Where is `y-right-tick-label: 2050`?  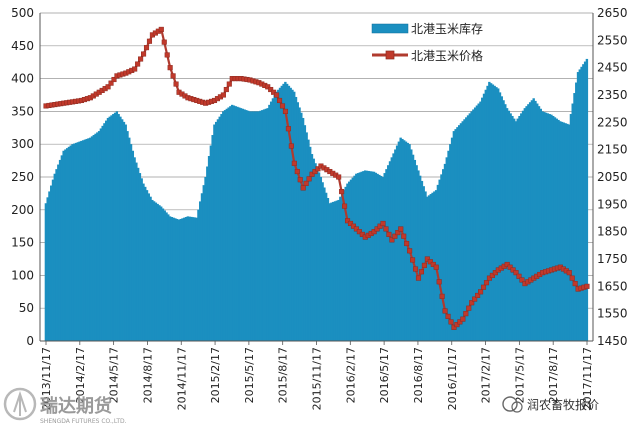 y-right-tick-label: 2050 is located at coordinates (612, 177).